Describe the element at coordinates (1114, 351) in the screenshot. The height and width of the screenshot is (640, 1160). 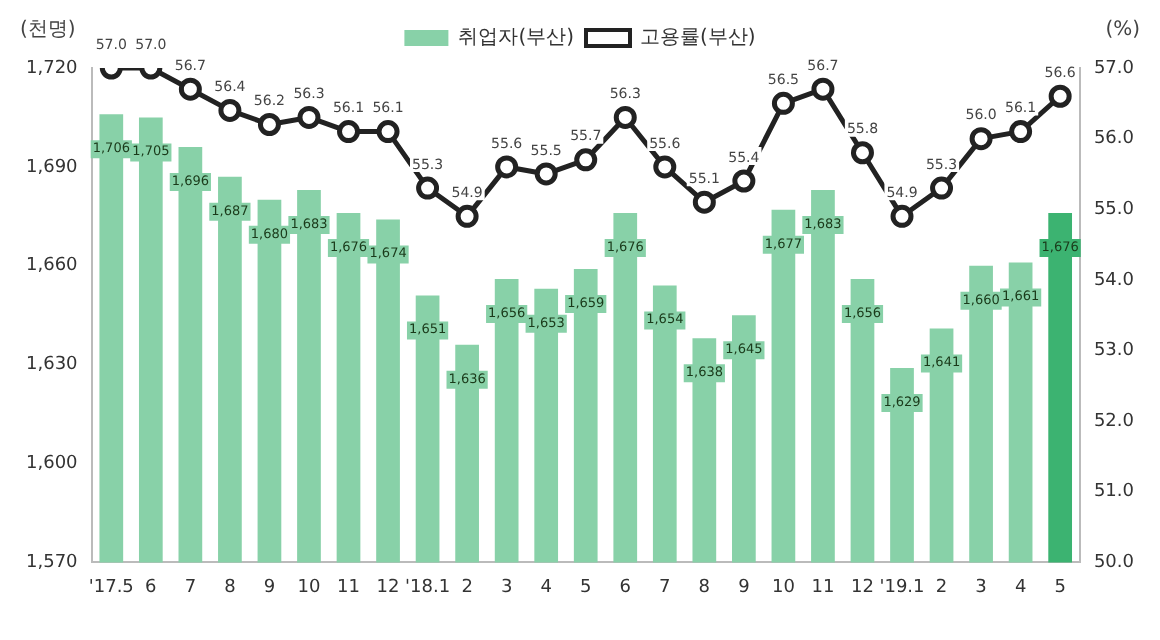
I see `y2-tick-label: 53.0` at that location.